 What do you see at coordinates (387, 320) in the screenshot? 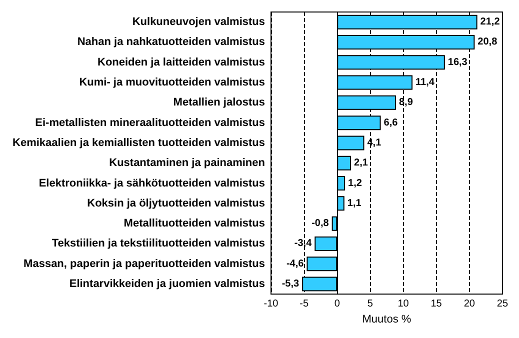
I see `x-axis-title: Muutos %` at bounding box center [387, 320].